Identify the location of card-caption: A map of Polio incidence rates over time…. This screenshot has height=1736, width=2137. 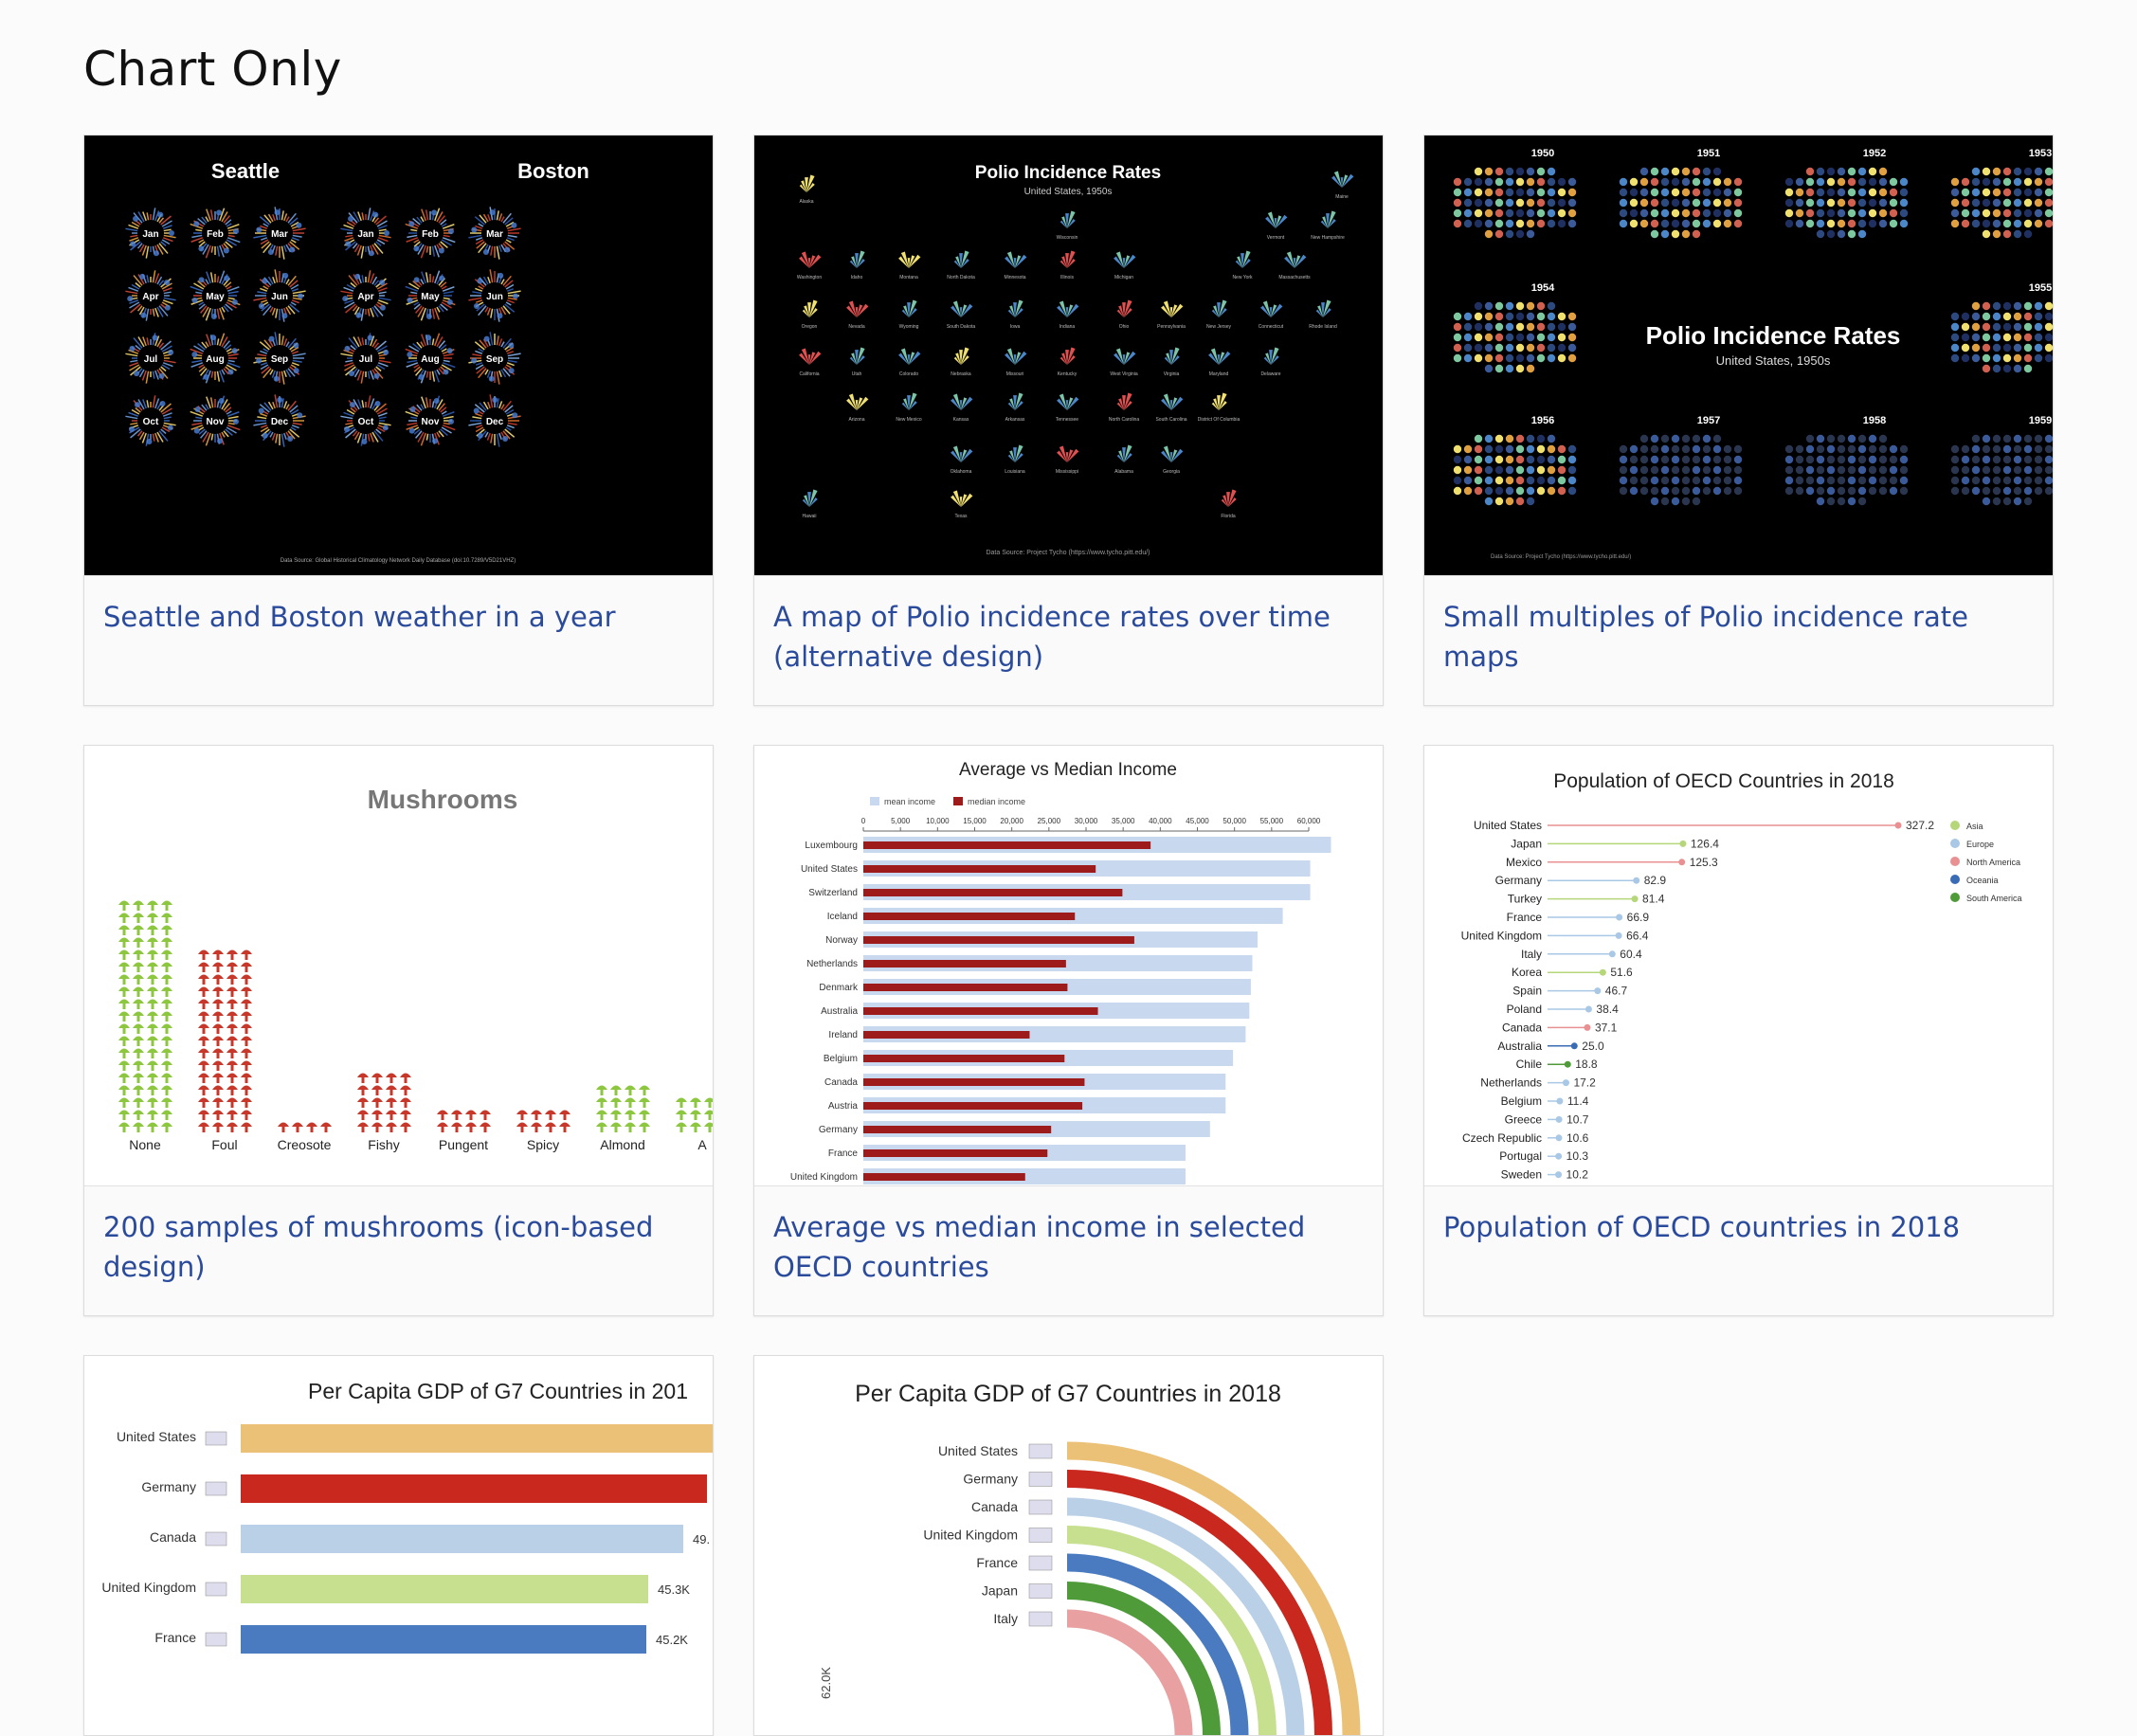
(1052, 637).